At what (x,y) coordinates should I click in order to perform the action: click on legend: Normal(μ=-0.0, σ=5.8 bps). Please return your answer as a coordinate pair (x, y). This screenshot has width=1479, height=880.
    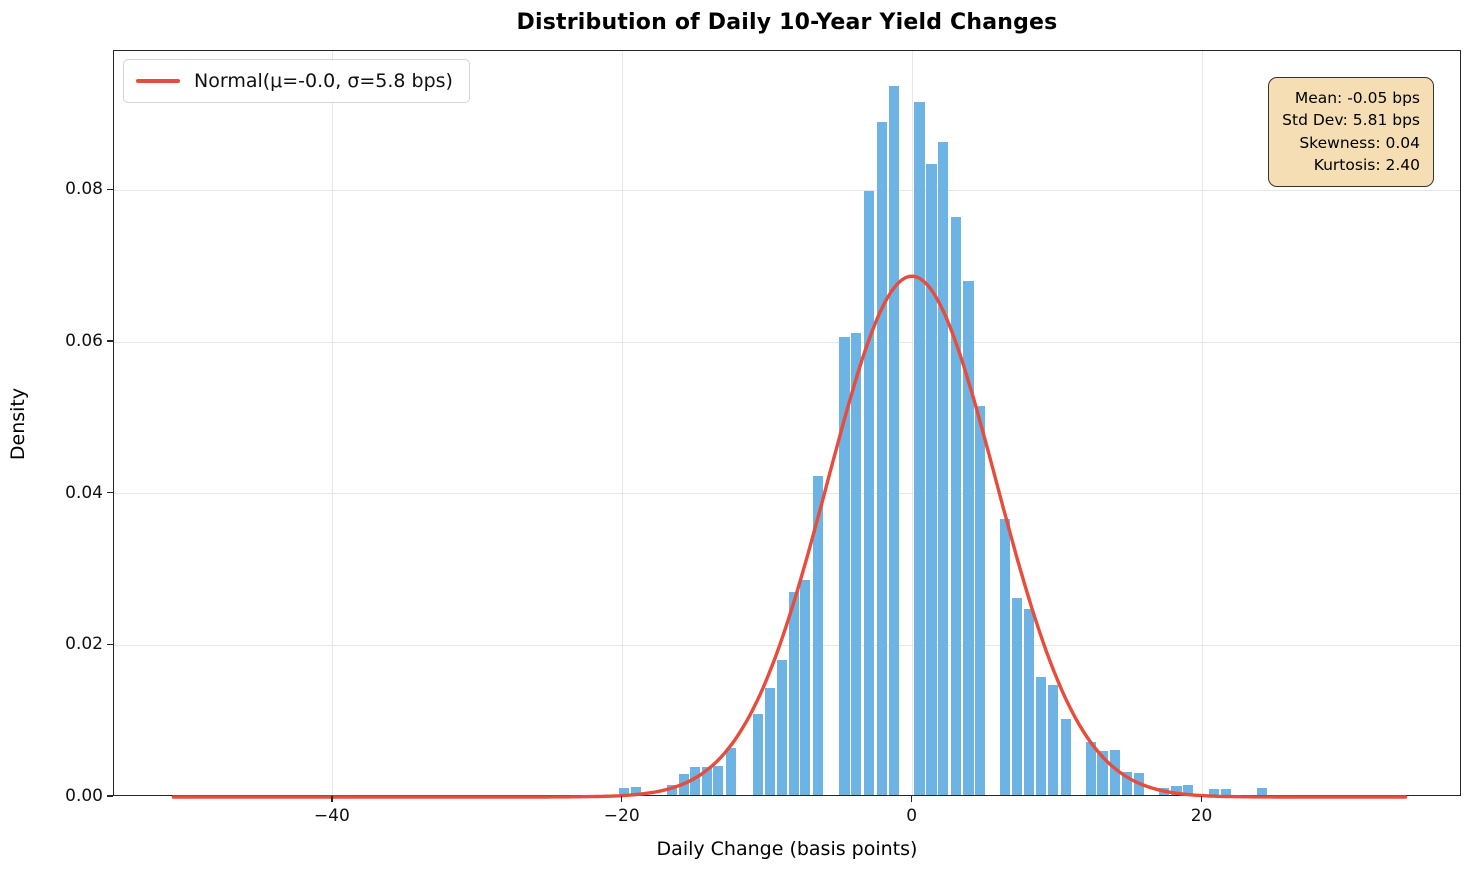
    Looking at the image, I should click on (296, 81).